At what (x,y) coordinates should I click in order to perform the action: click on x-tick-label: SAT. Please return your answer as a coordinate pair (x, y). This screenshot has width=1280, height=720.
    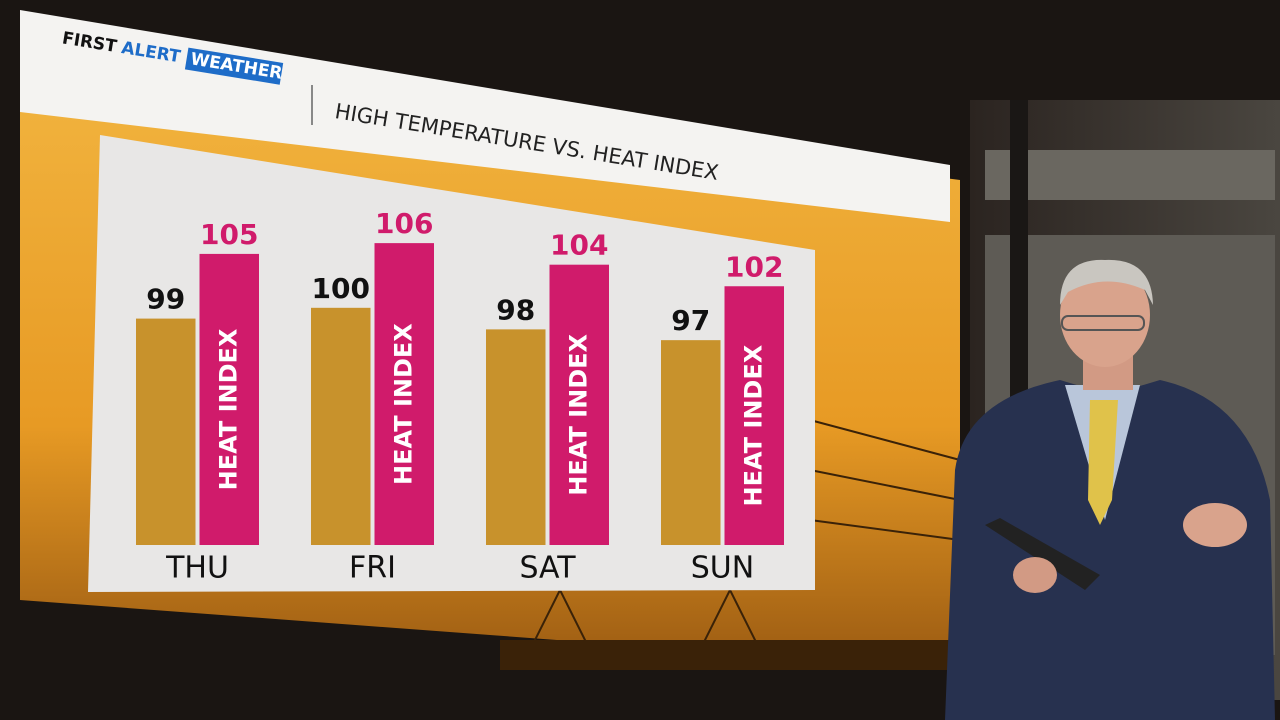
    Looking at the image, I should click on (547, 568).